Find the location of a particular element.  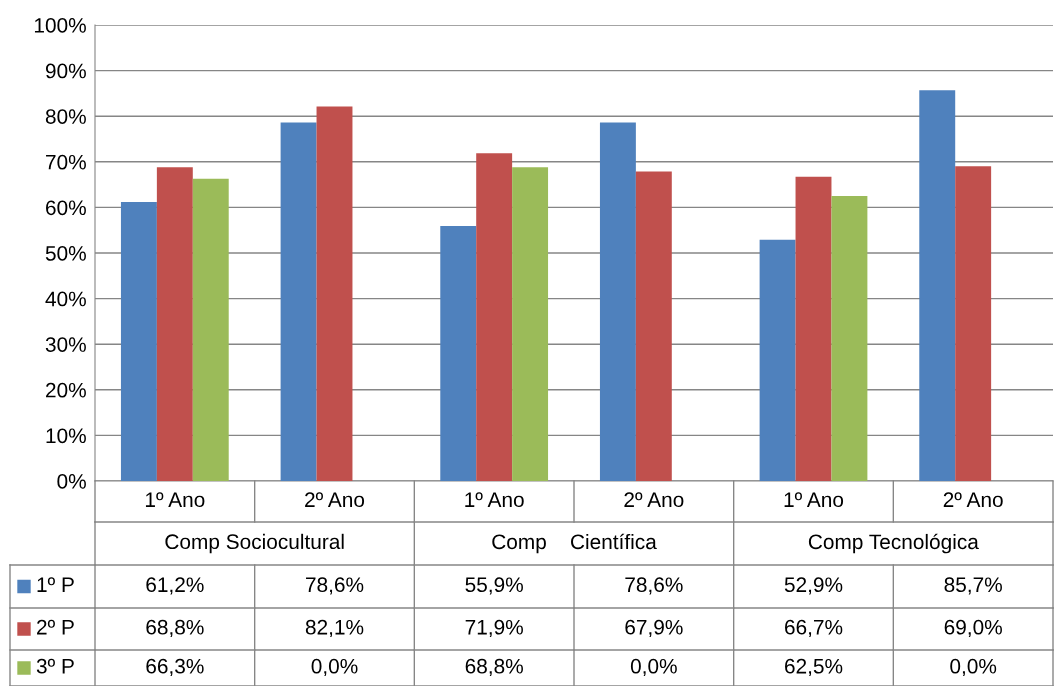

y-tick-label: 10% is located at coordinates (66, 436).